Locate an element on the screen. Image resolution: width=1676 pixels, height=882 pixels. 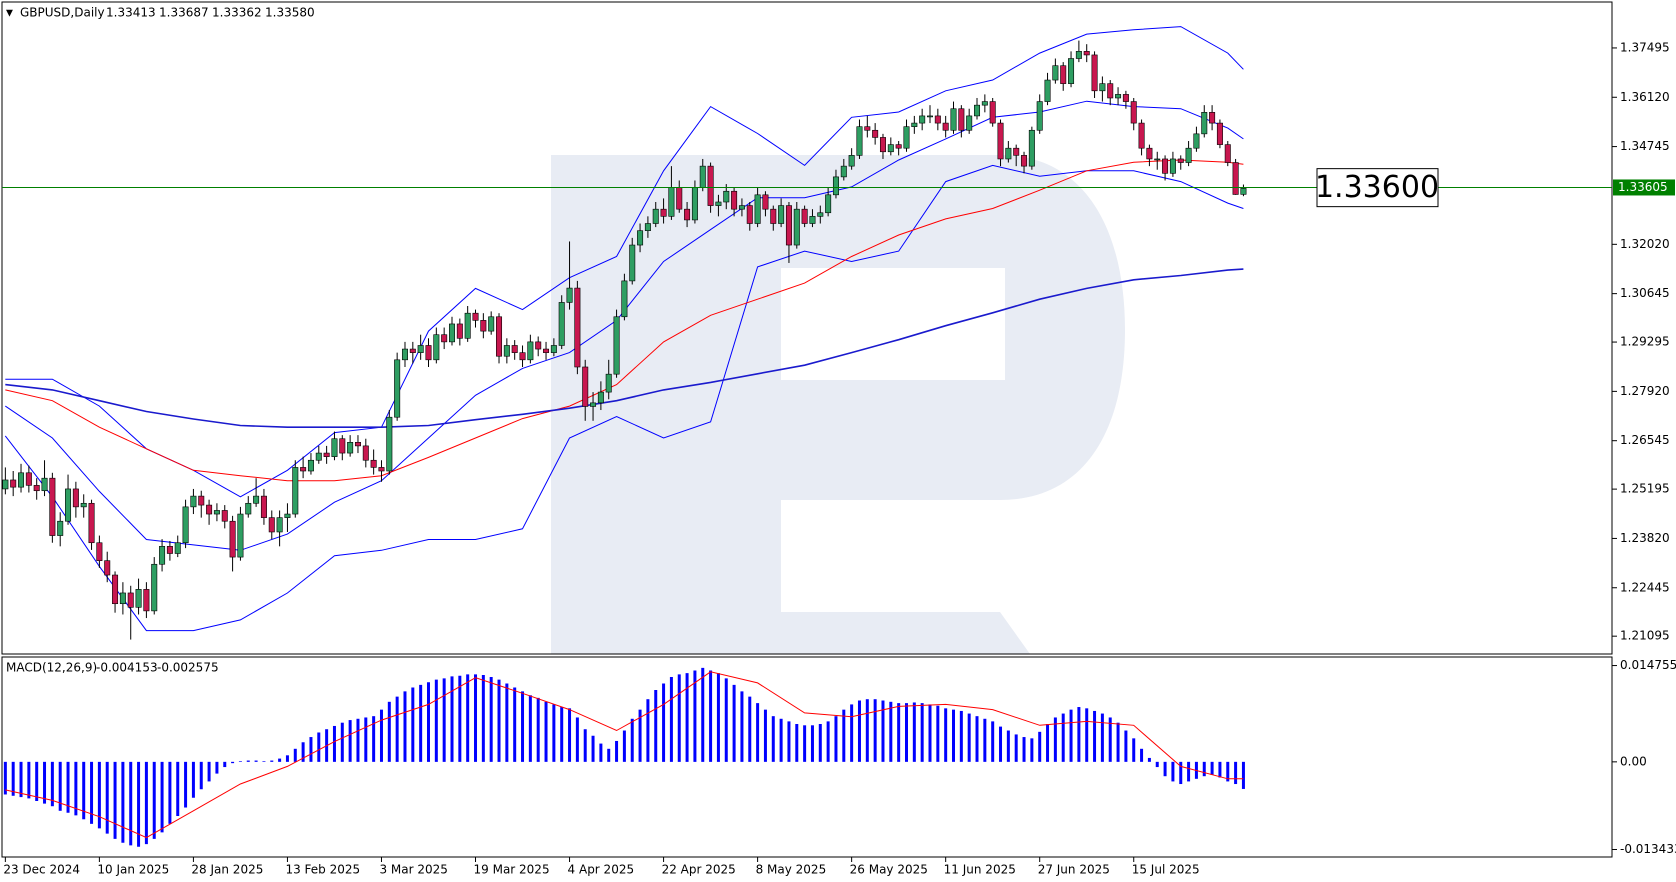
macd-signal-value: -0.002575 is located at coordinates (188, 668).